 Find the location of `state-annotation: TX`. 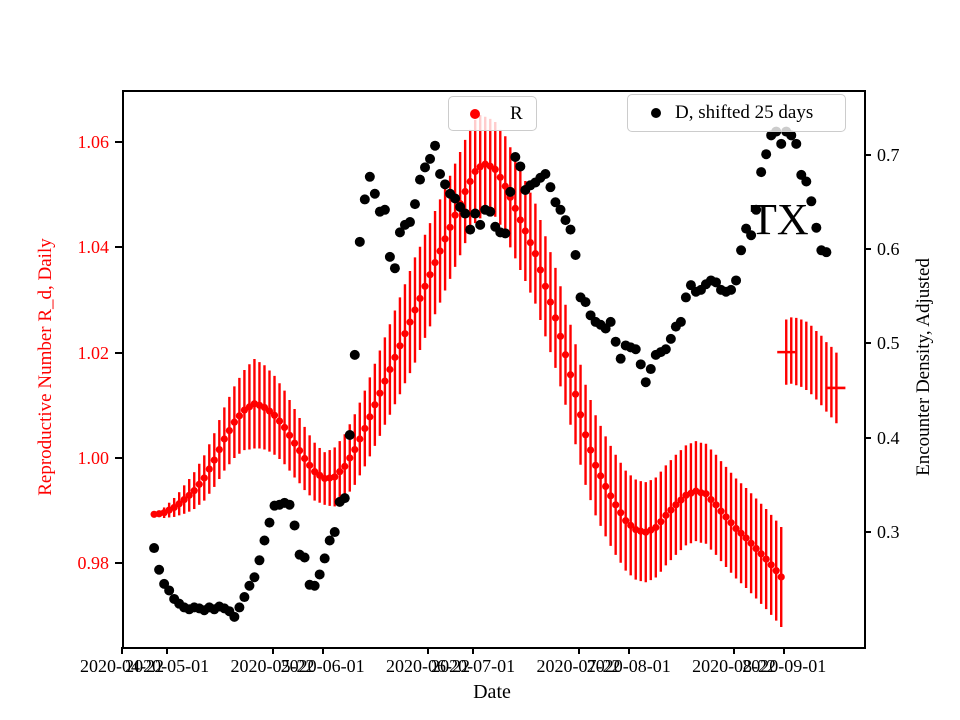

state-annotation: TX is located at coordinates (779, 219).